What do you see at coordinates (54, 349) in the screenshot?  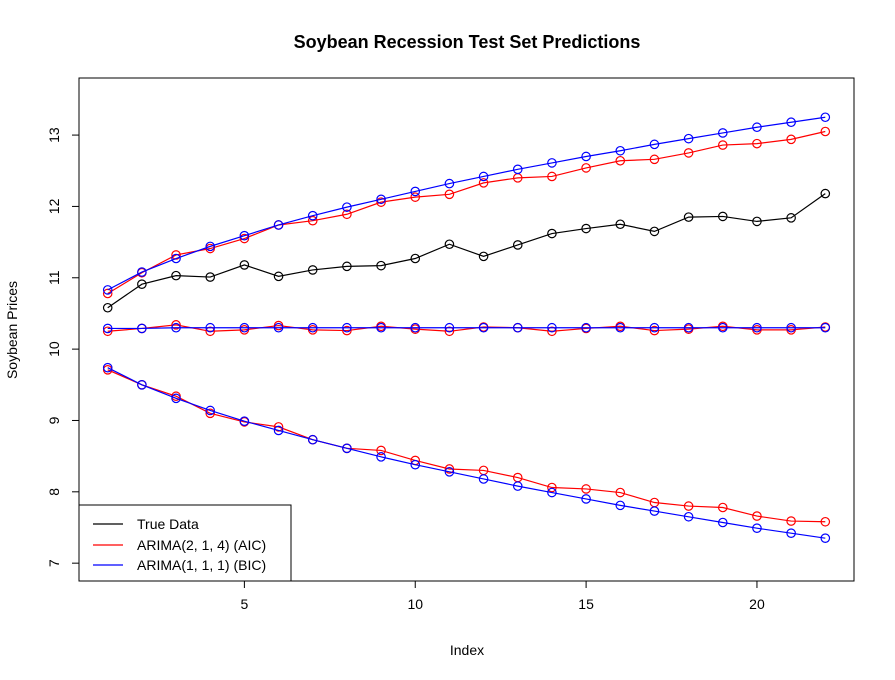 I see `y-tick-label: 10` at bounding box center [54, 349].